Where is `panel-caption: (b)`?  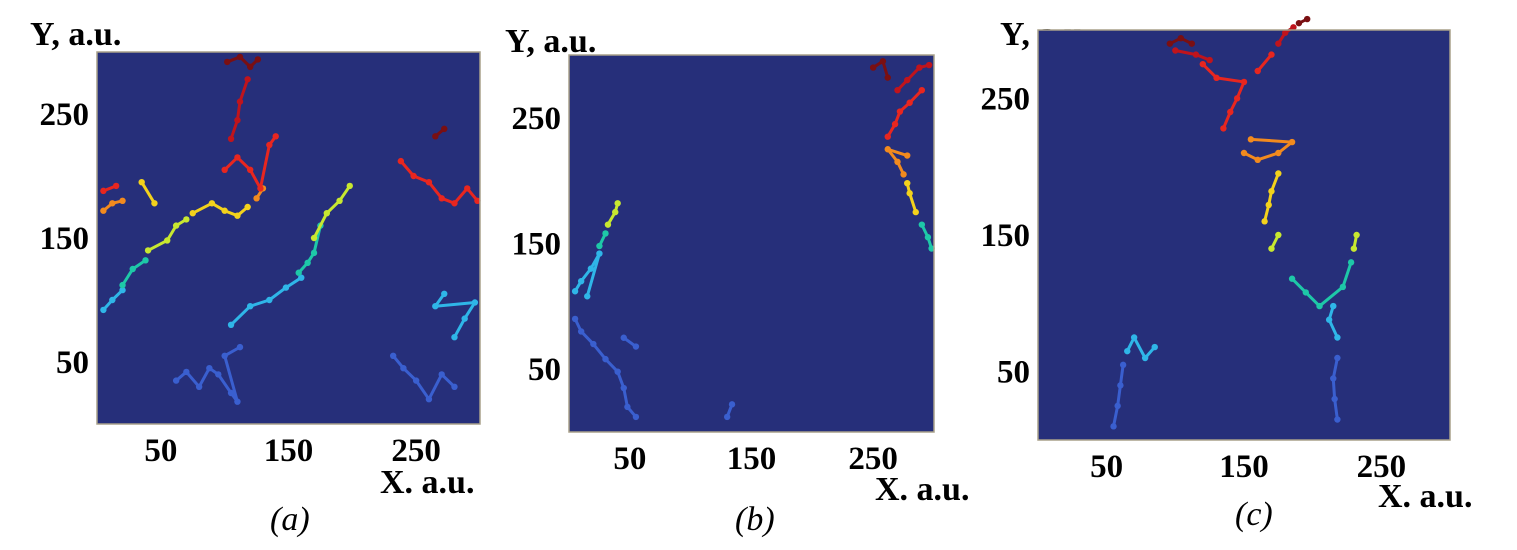
panel-caption: (b) is located at coordinates (755, 519).